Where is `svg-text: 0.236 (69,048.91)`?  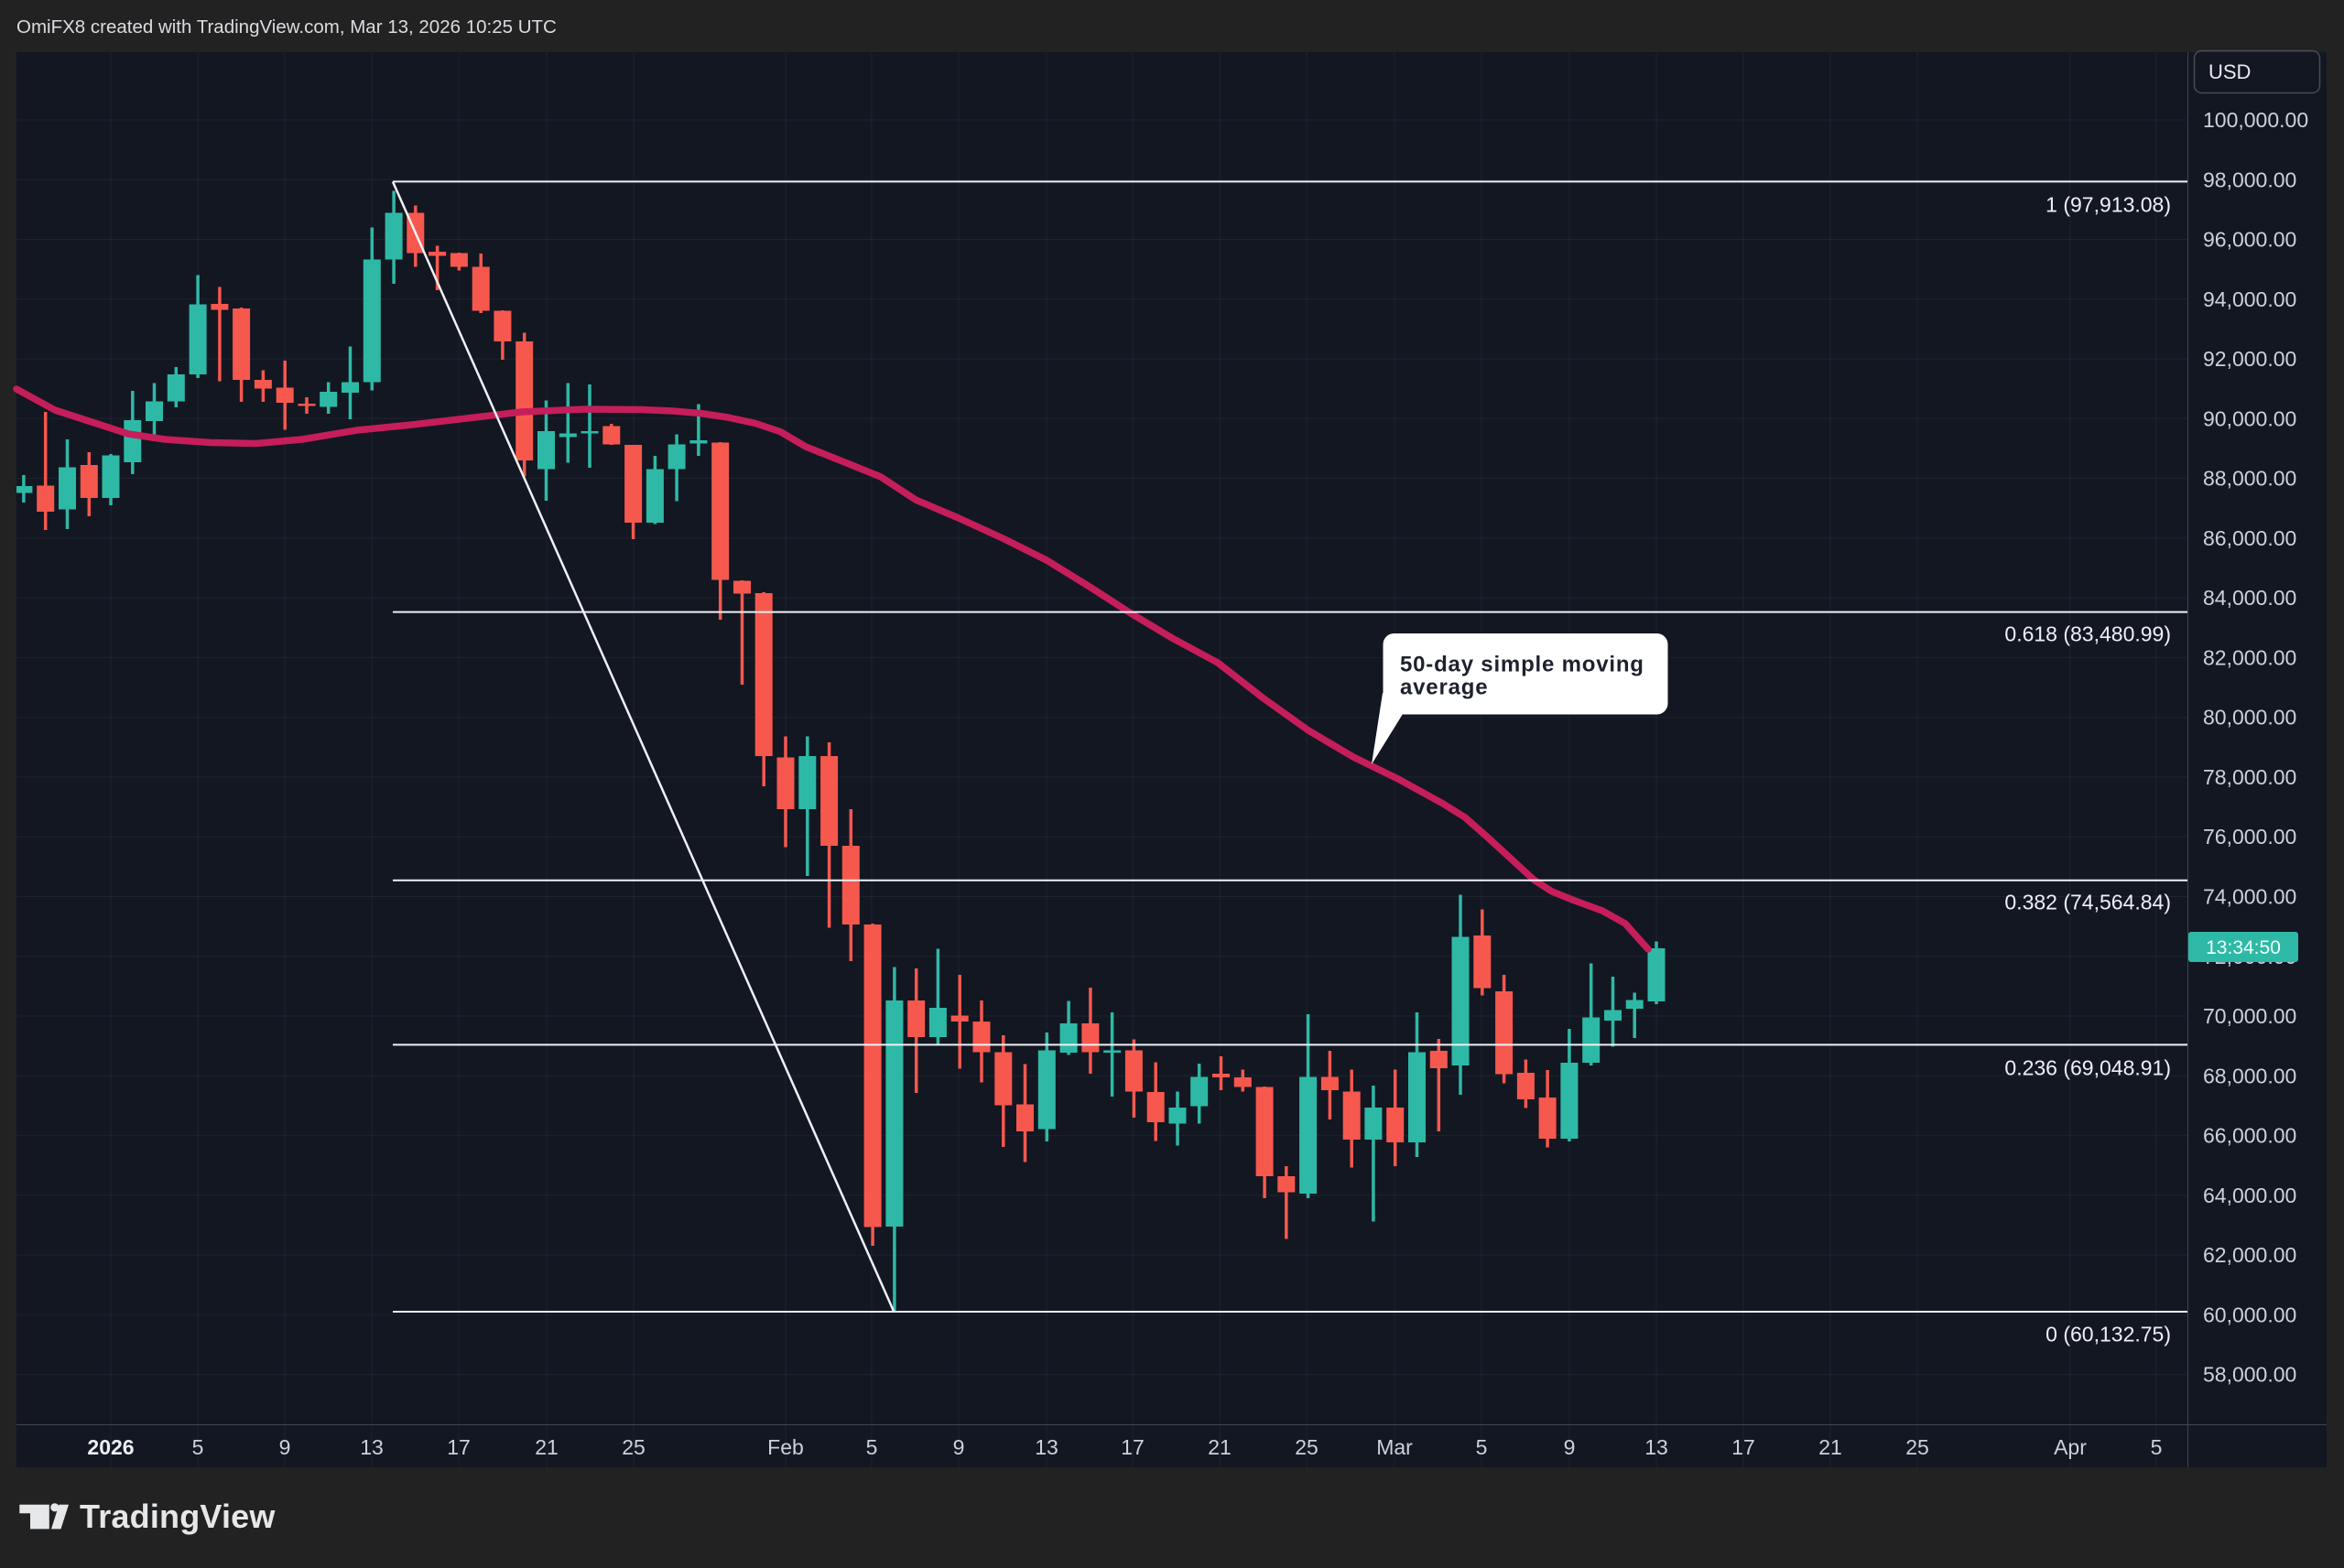 svg-text: 0.236 (69,048.91) is located at coordinates (2087, 1068).